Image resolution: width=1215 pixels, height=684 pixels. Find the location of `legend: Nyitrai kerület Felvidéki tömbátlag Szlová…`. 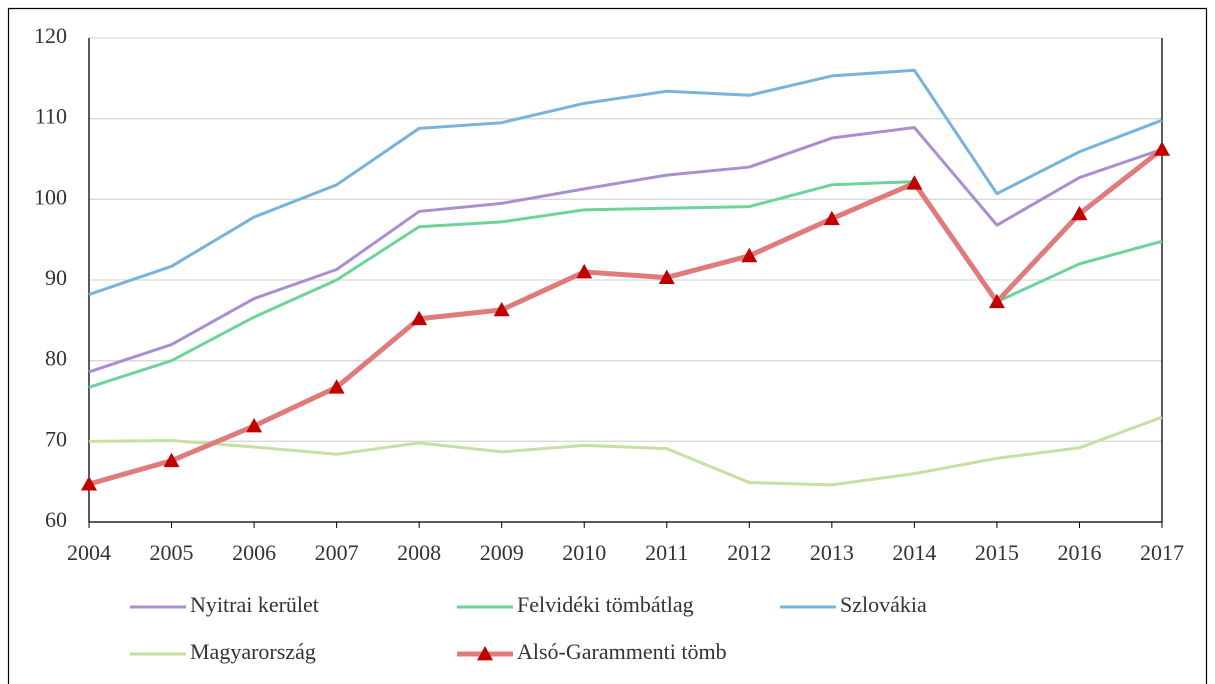

legend: Nyitrai kerület Felvidéki tömbátlag Szlová… is located at coordinates (528, 628).